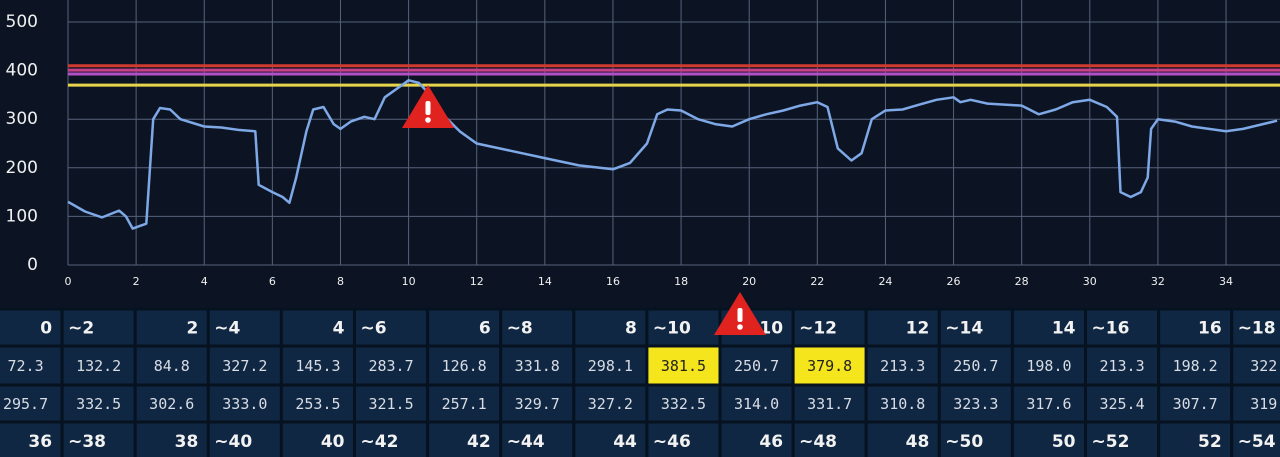 This screenshot has width=1280, height=457. Describe the element at coordinates (272, 281) in the screenshot. I see `x-tick-label: 6` at that location.